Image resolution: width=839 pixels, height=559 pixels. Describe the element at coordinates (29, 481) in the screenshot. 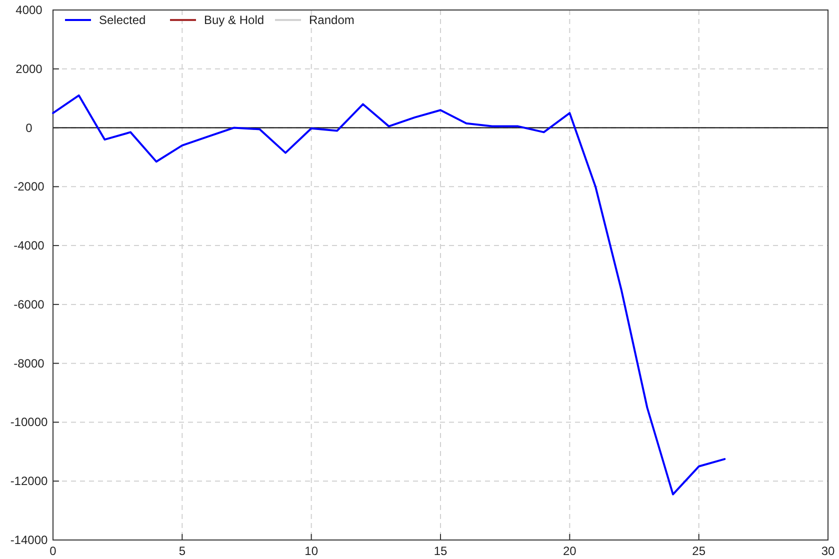

I see `y-tick-label: -12000` at that location.